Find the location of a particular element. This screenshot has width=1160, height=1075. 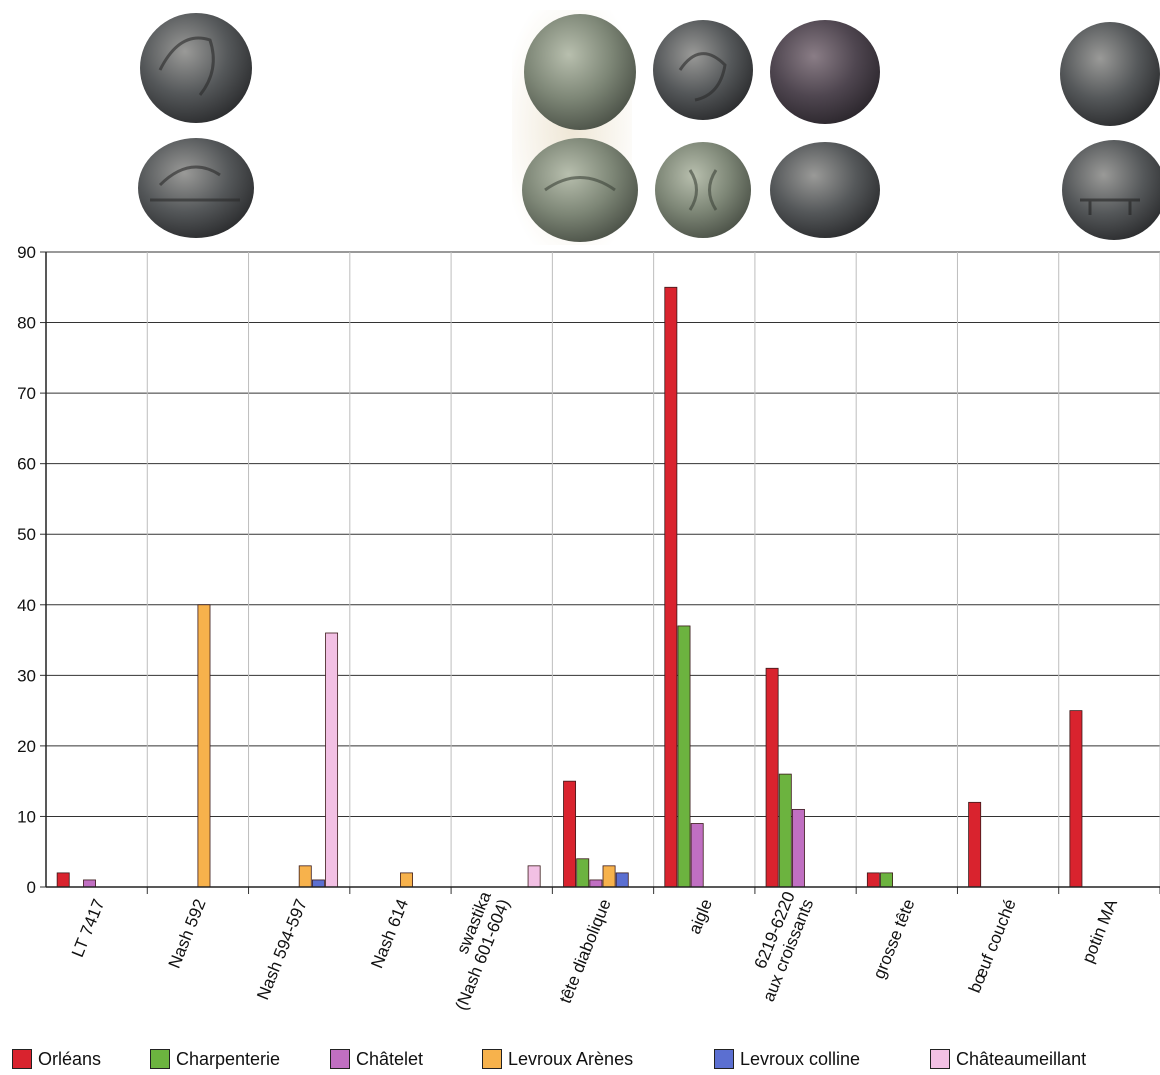

x-tick-label-line: potin MA is located at coordinates (1099, 931).